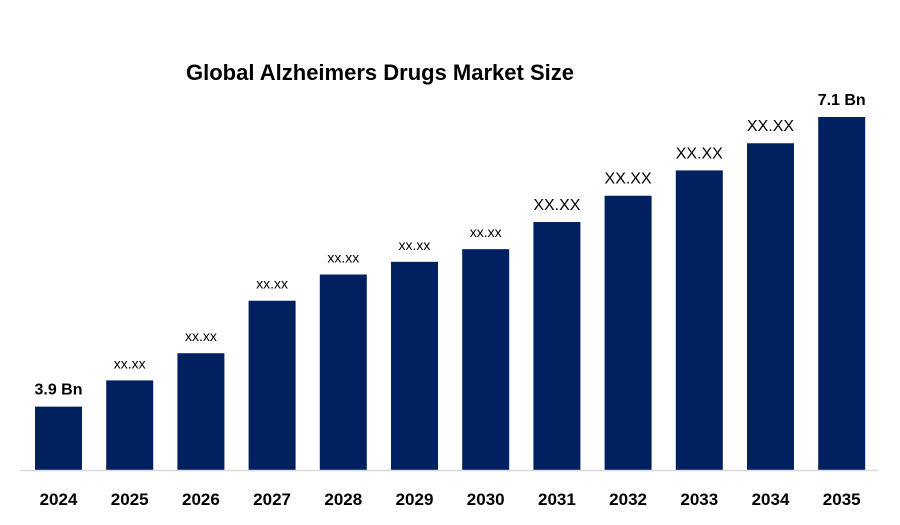  What do you see at coordinates (557, 499) in the screenshot?
I see `x-tick-label: 2031` at bounding box center [557, 499].